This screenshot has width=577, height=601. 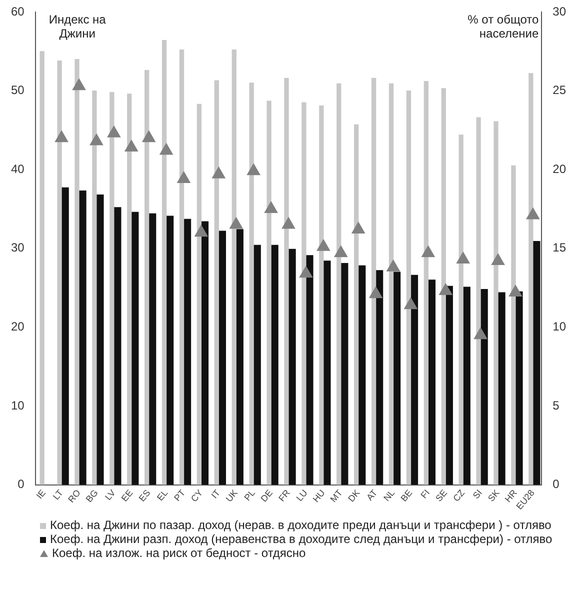 What do you see at coordinates (372, 494) in the screenshot?
I see `x-tick-label: AT` at bounding box center [372, 494].